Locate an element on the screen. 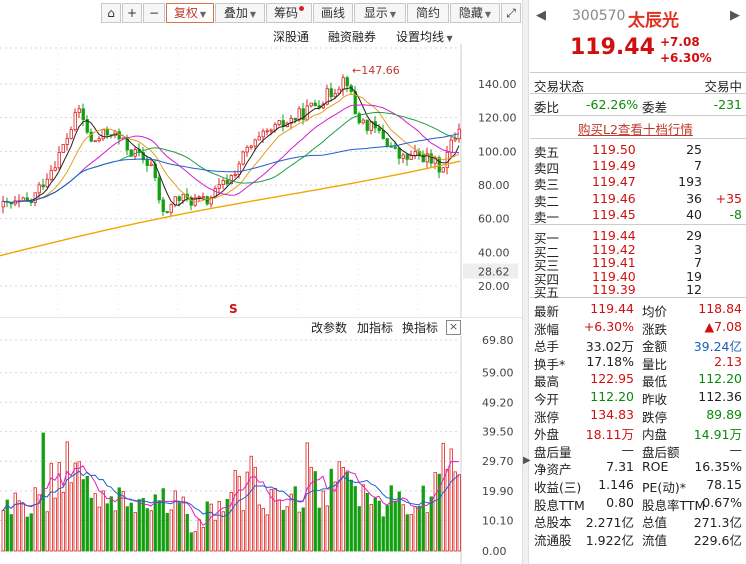  diejia-button: 叠加 ▼ is located at coordinates (240, 13).